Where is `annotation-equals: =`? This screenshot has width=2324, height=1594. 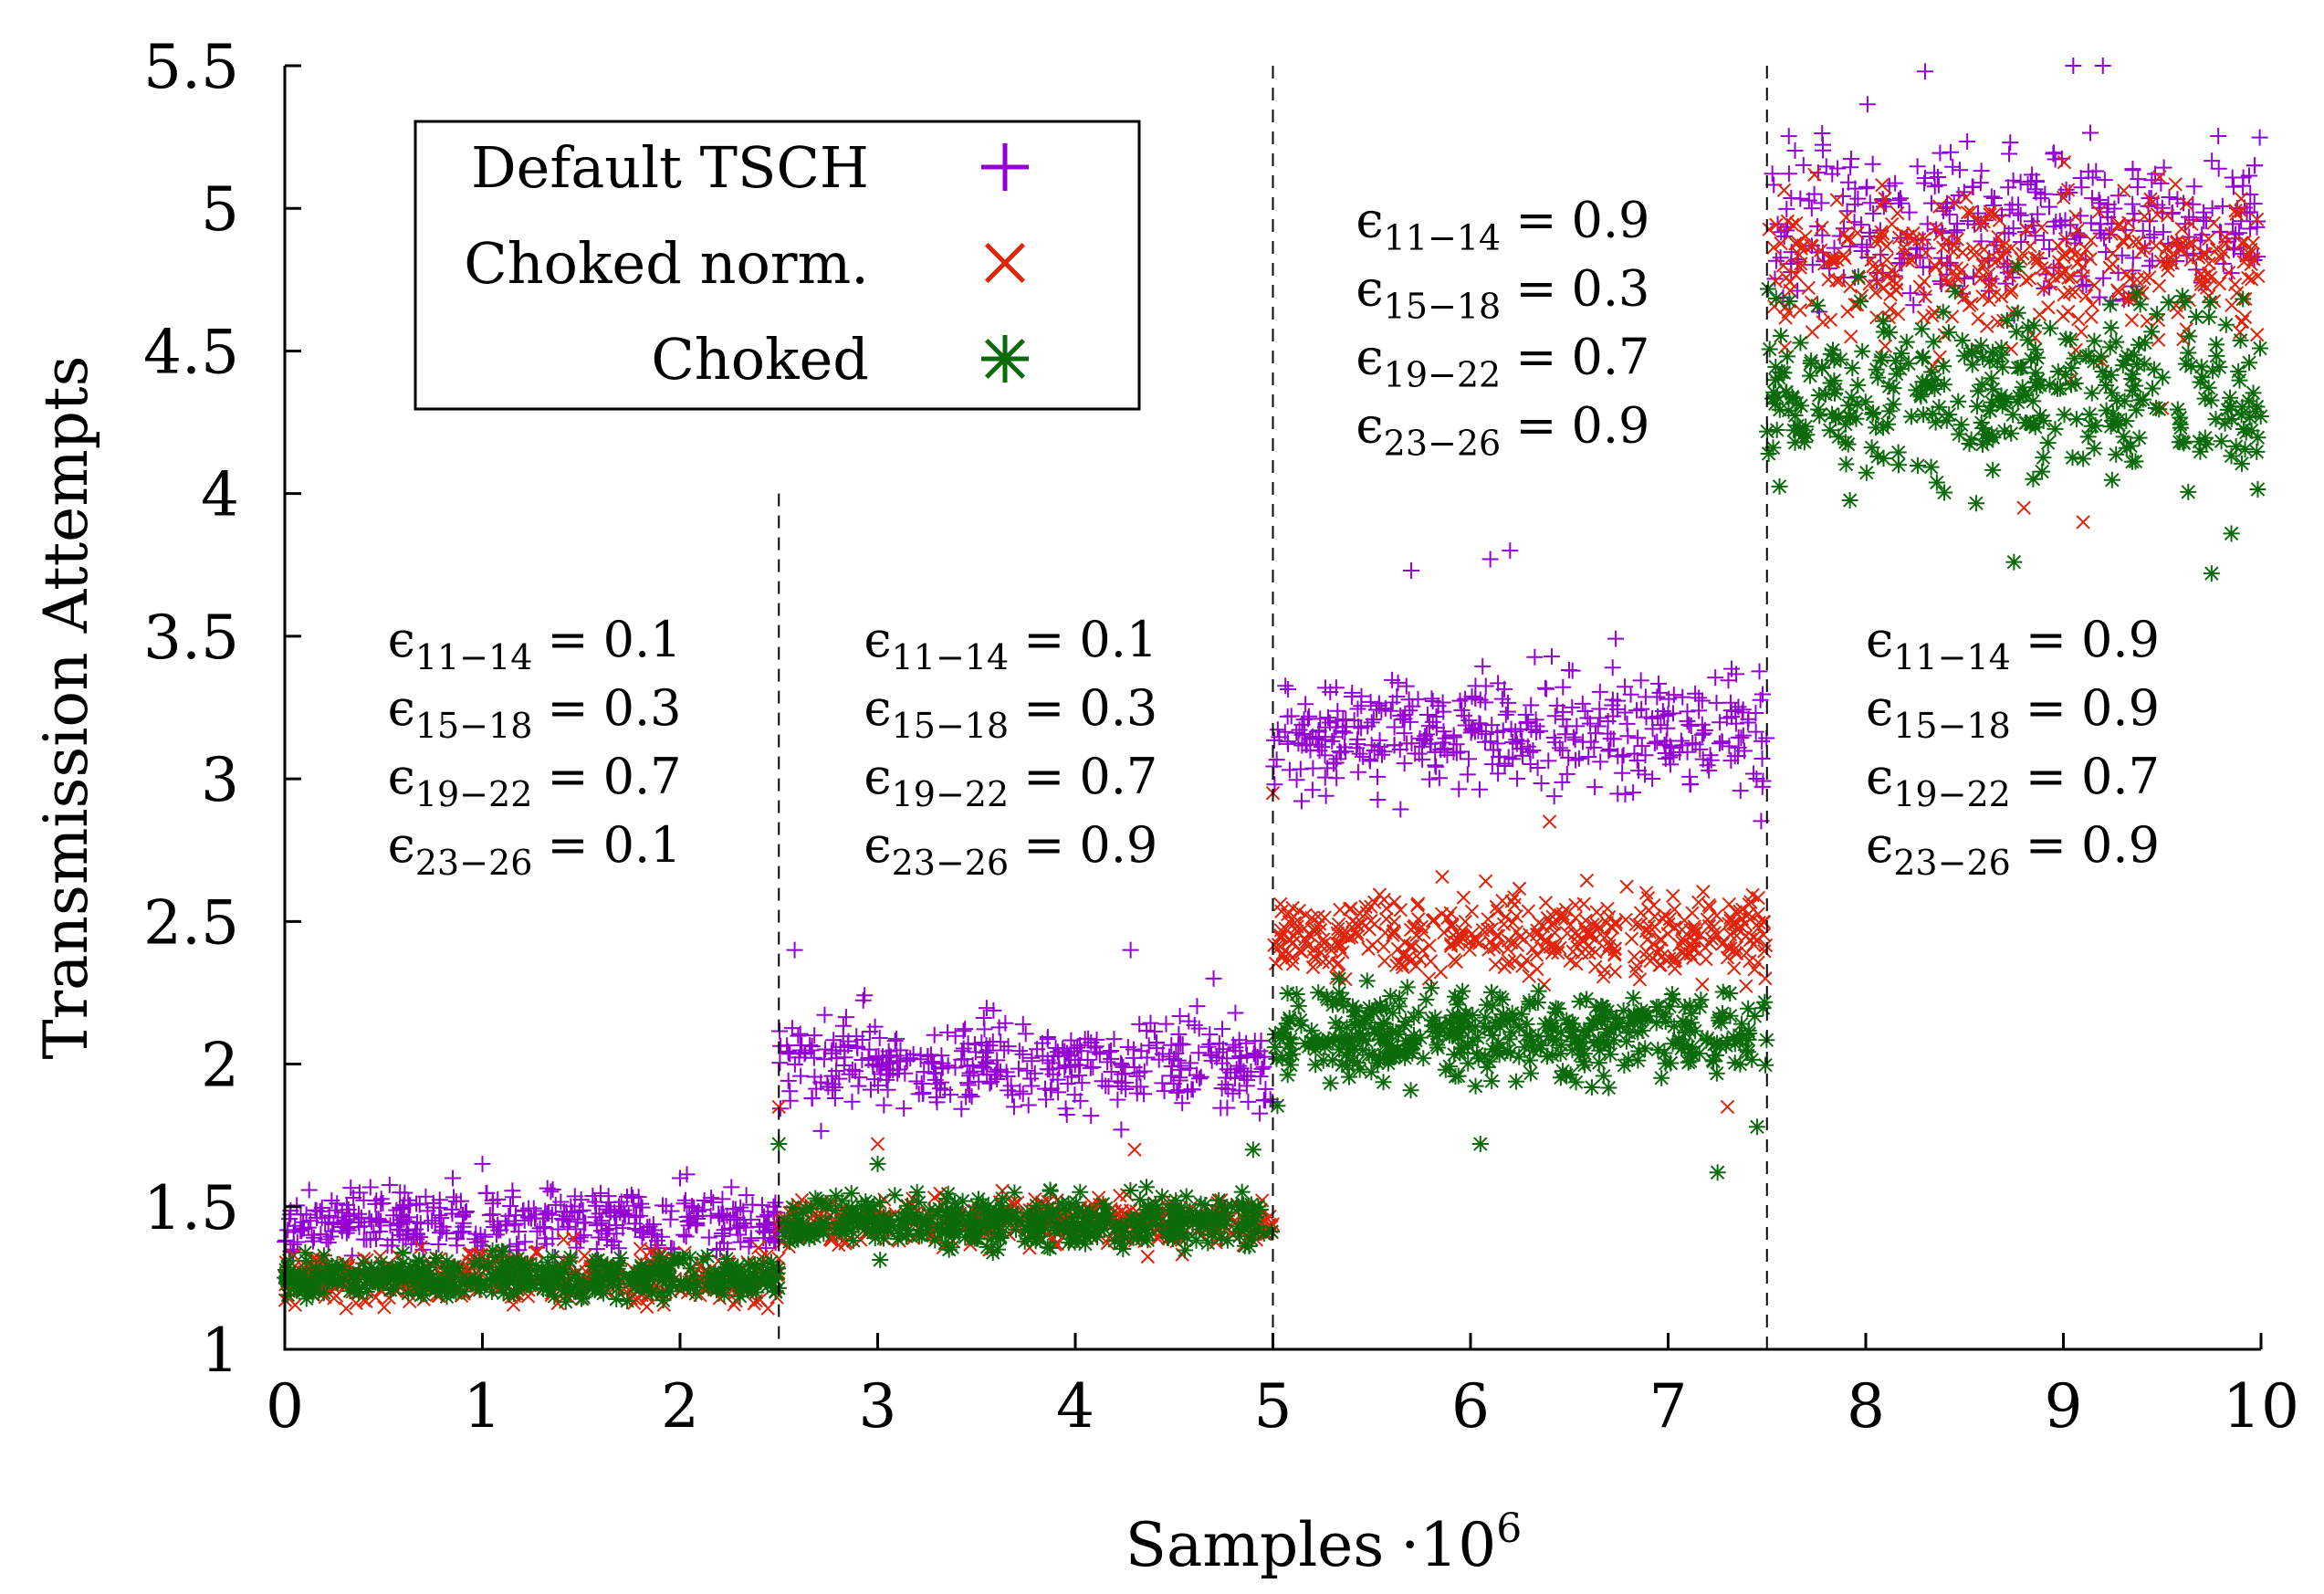 annotation-equals: = is located at coordinates (567, 639).